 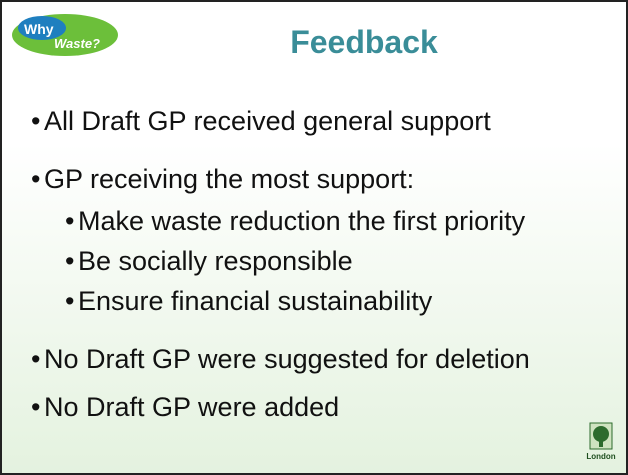 I want to click on crest-text: London, so click(x=600, y=456).